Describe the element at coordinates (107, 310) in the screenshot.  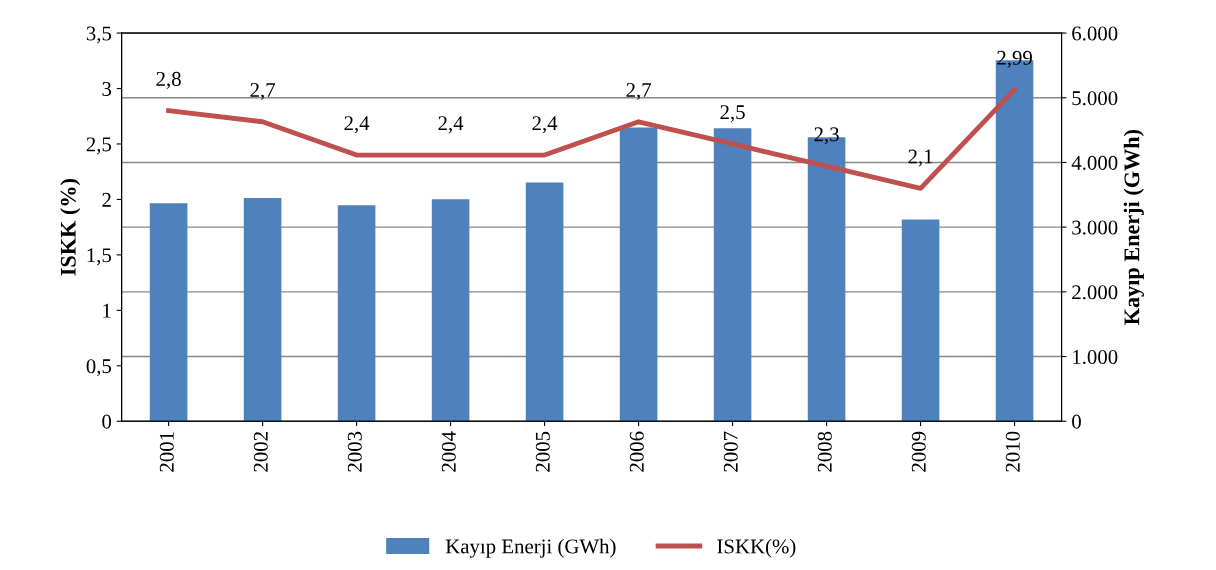
I see `y-tick-label: 1` at that location.